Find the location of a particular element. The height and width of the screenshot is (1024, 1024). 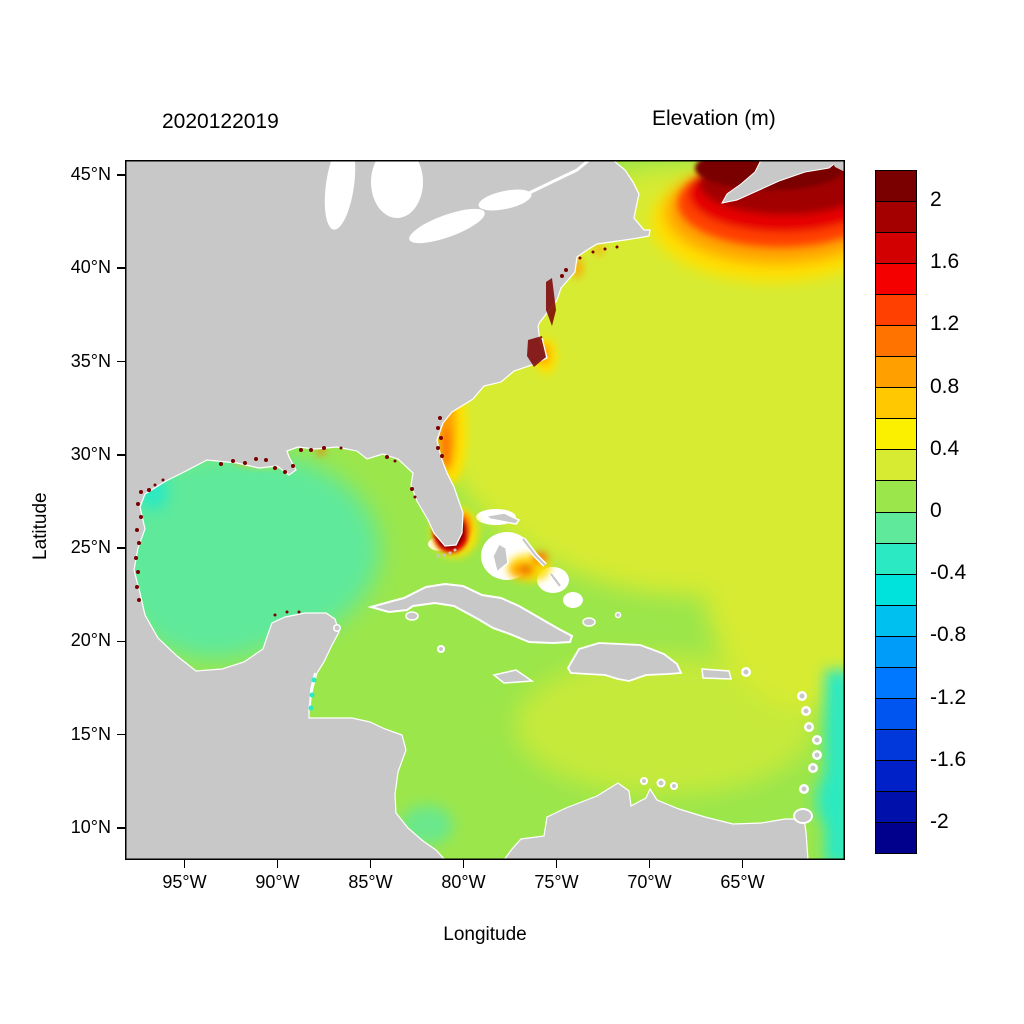

plot-title-datetime: 2020122019 is located at coordinates (220, 121).